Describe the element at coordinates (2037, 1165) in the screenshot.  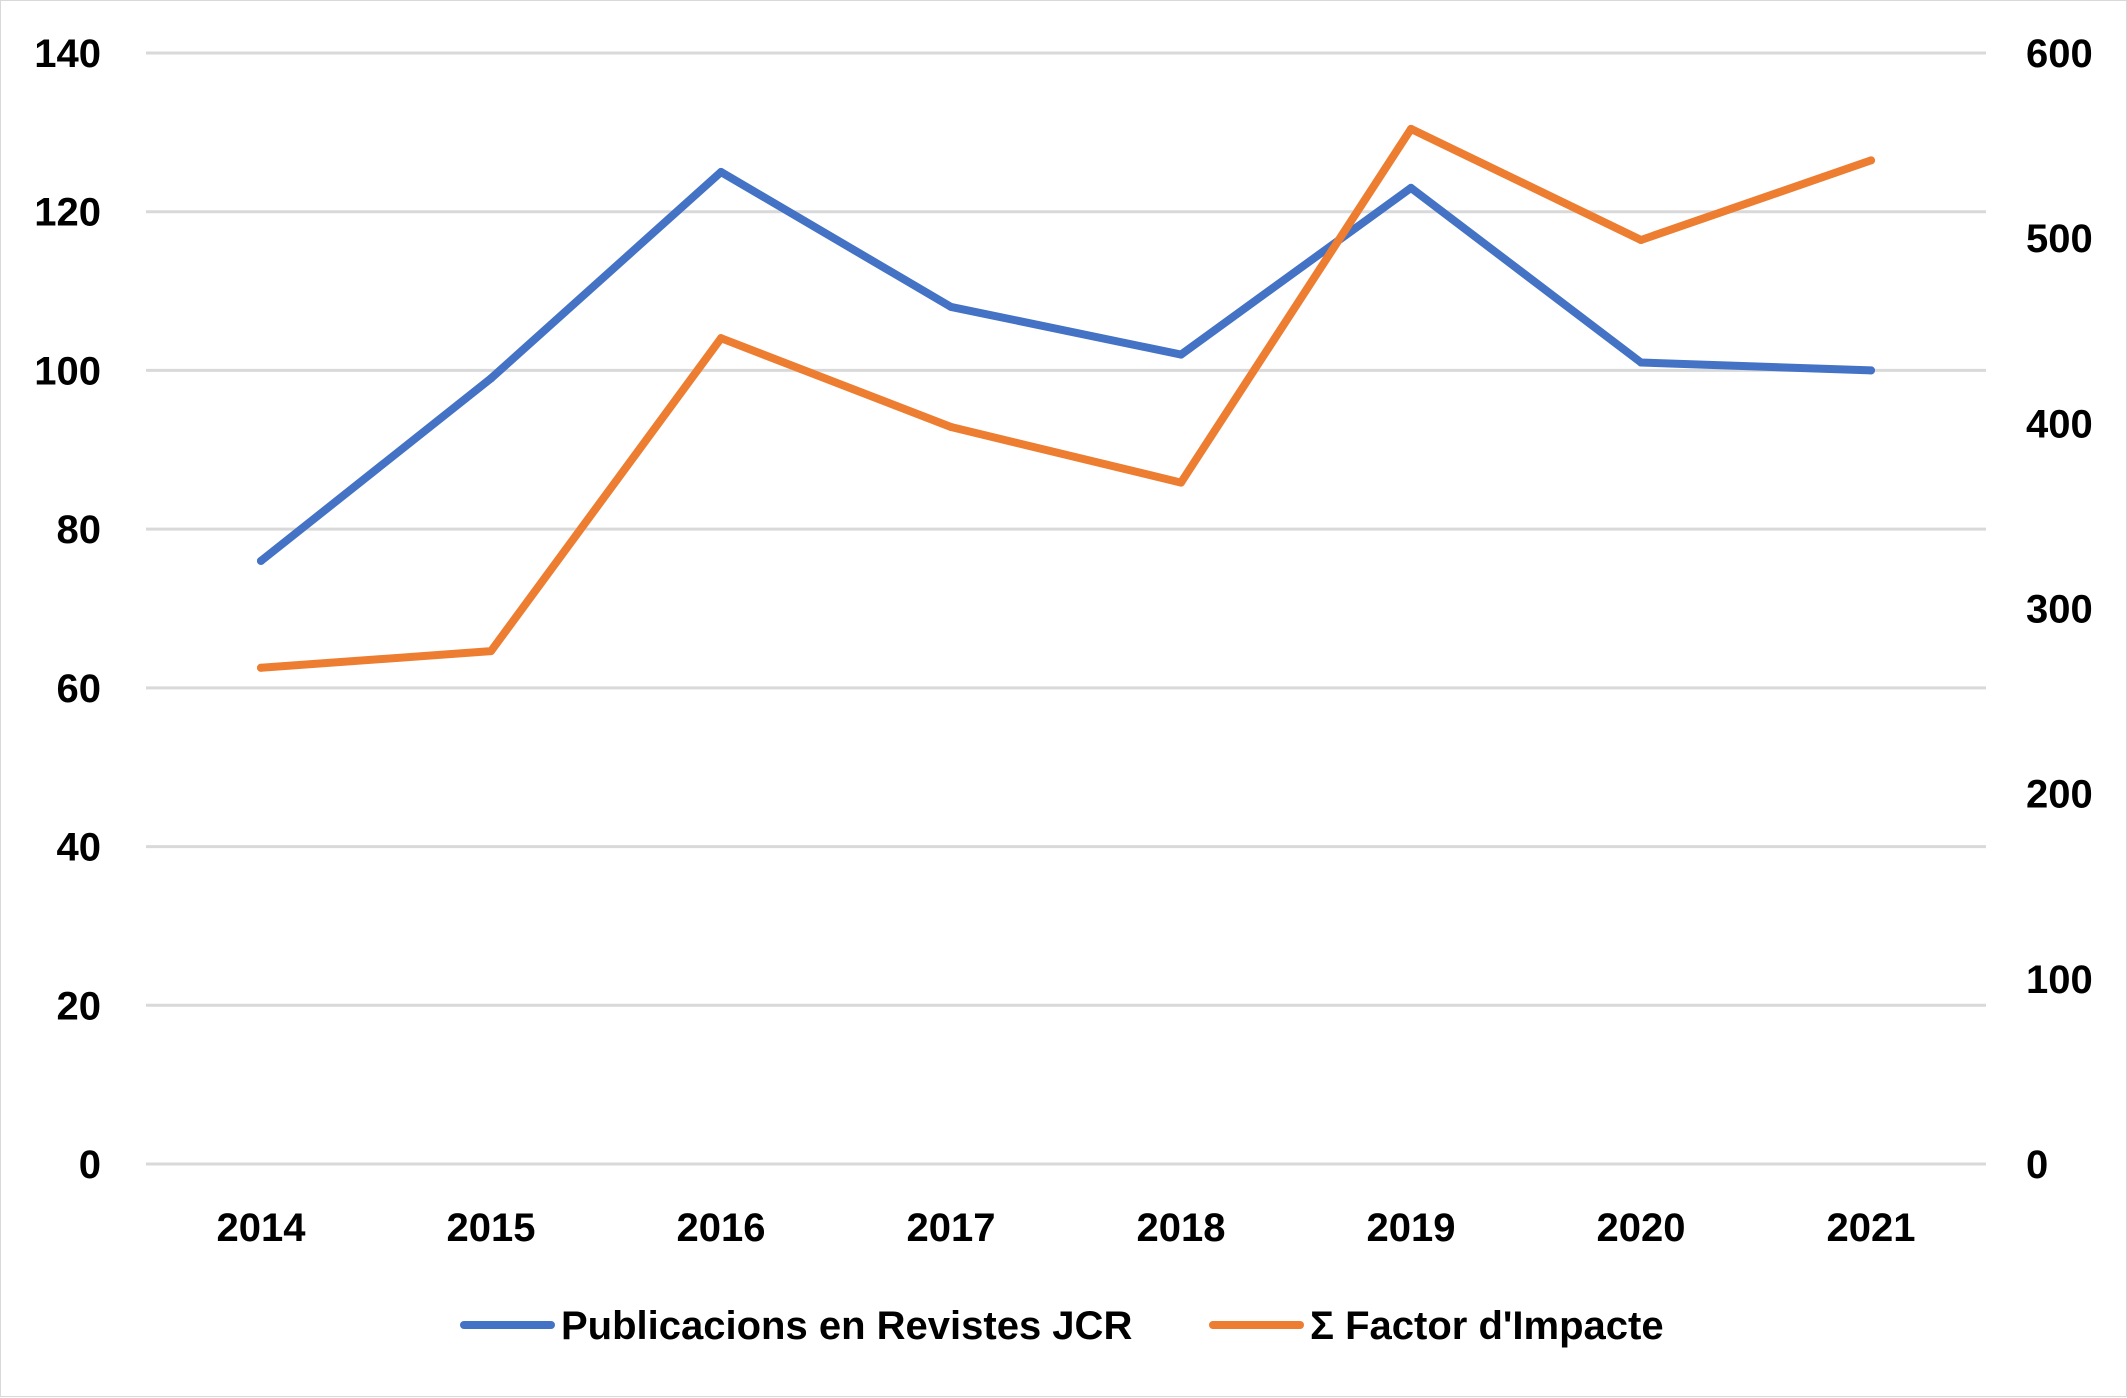
I see `y2-tick-label: 0` at that location.